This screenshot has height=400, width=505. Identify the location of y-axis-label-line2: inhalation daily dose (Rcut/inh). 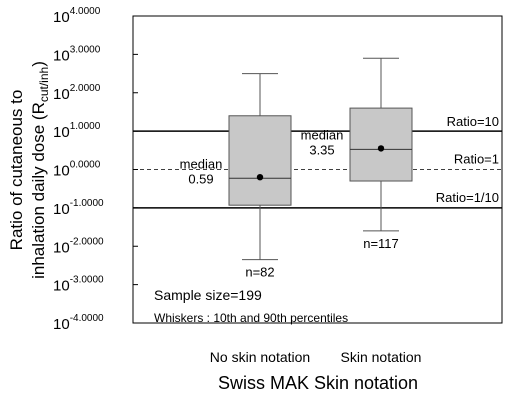
(40, 170).